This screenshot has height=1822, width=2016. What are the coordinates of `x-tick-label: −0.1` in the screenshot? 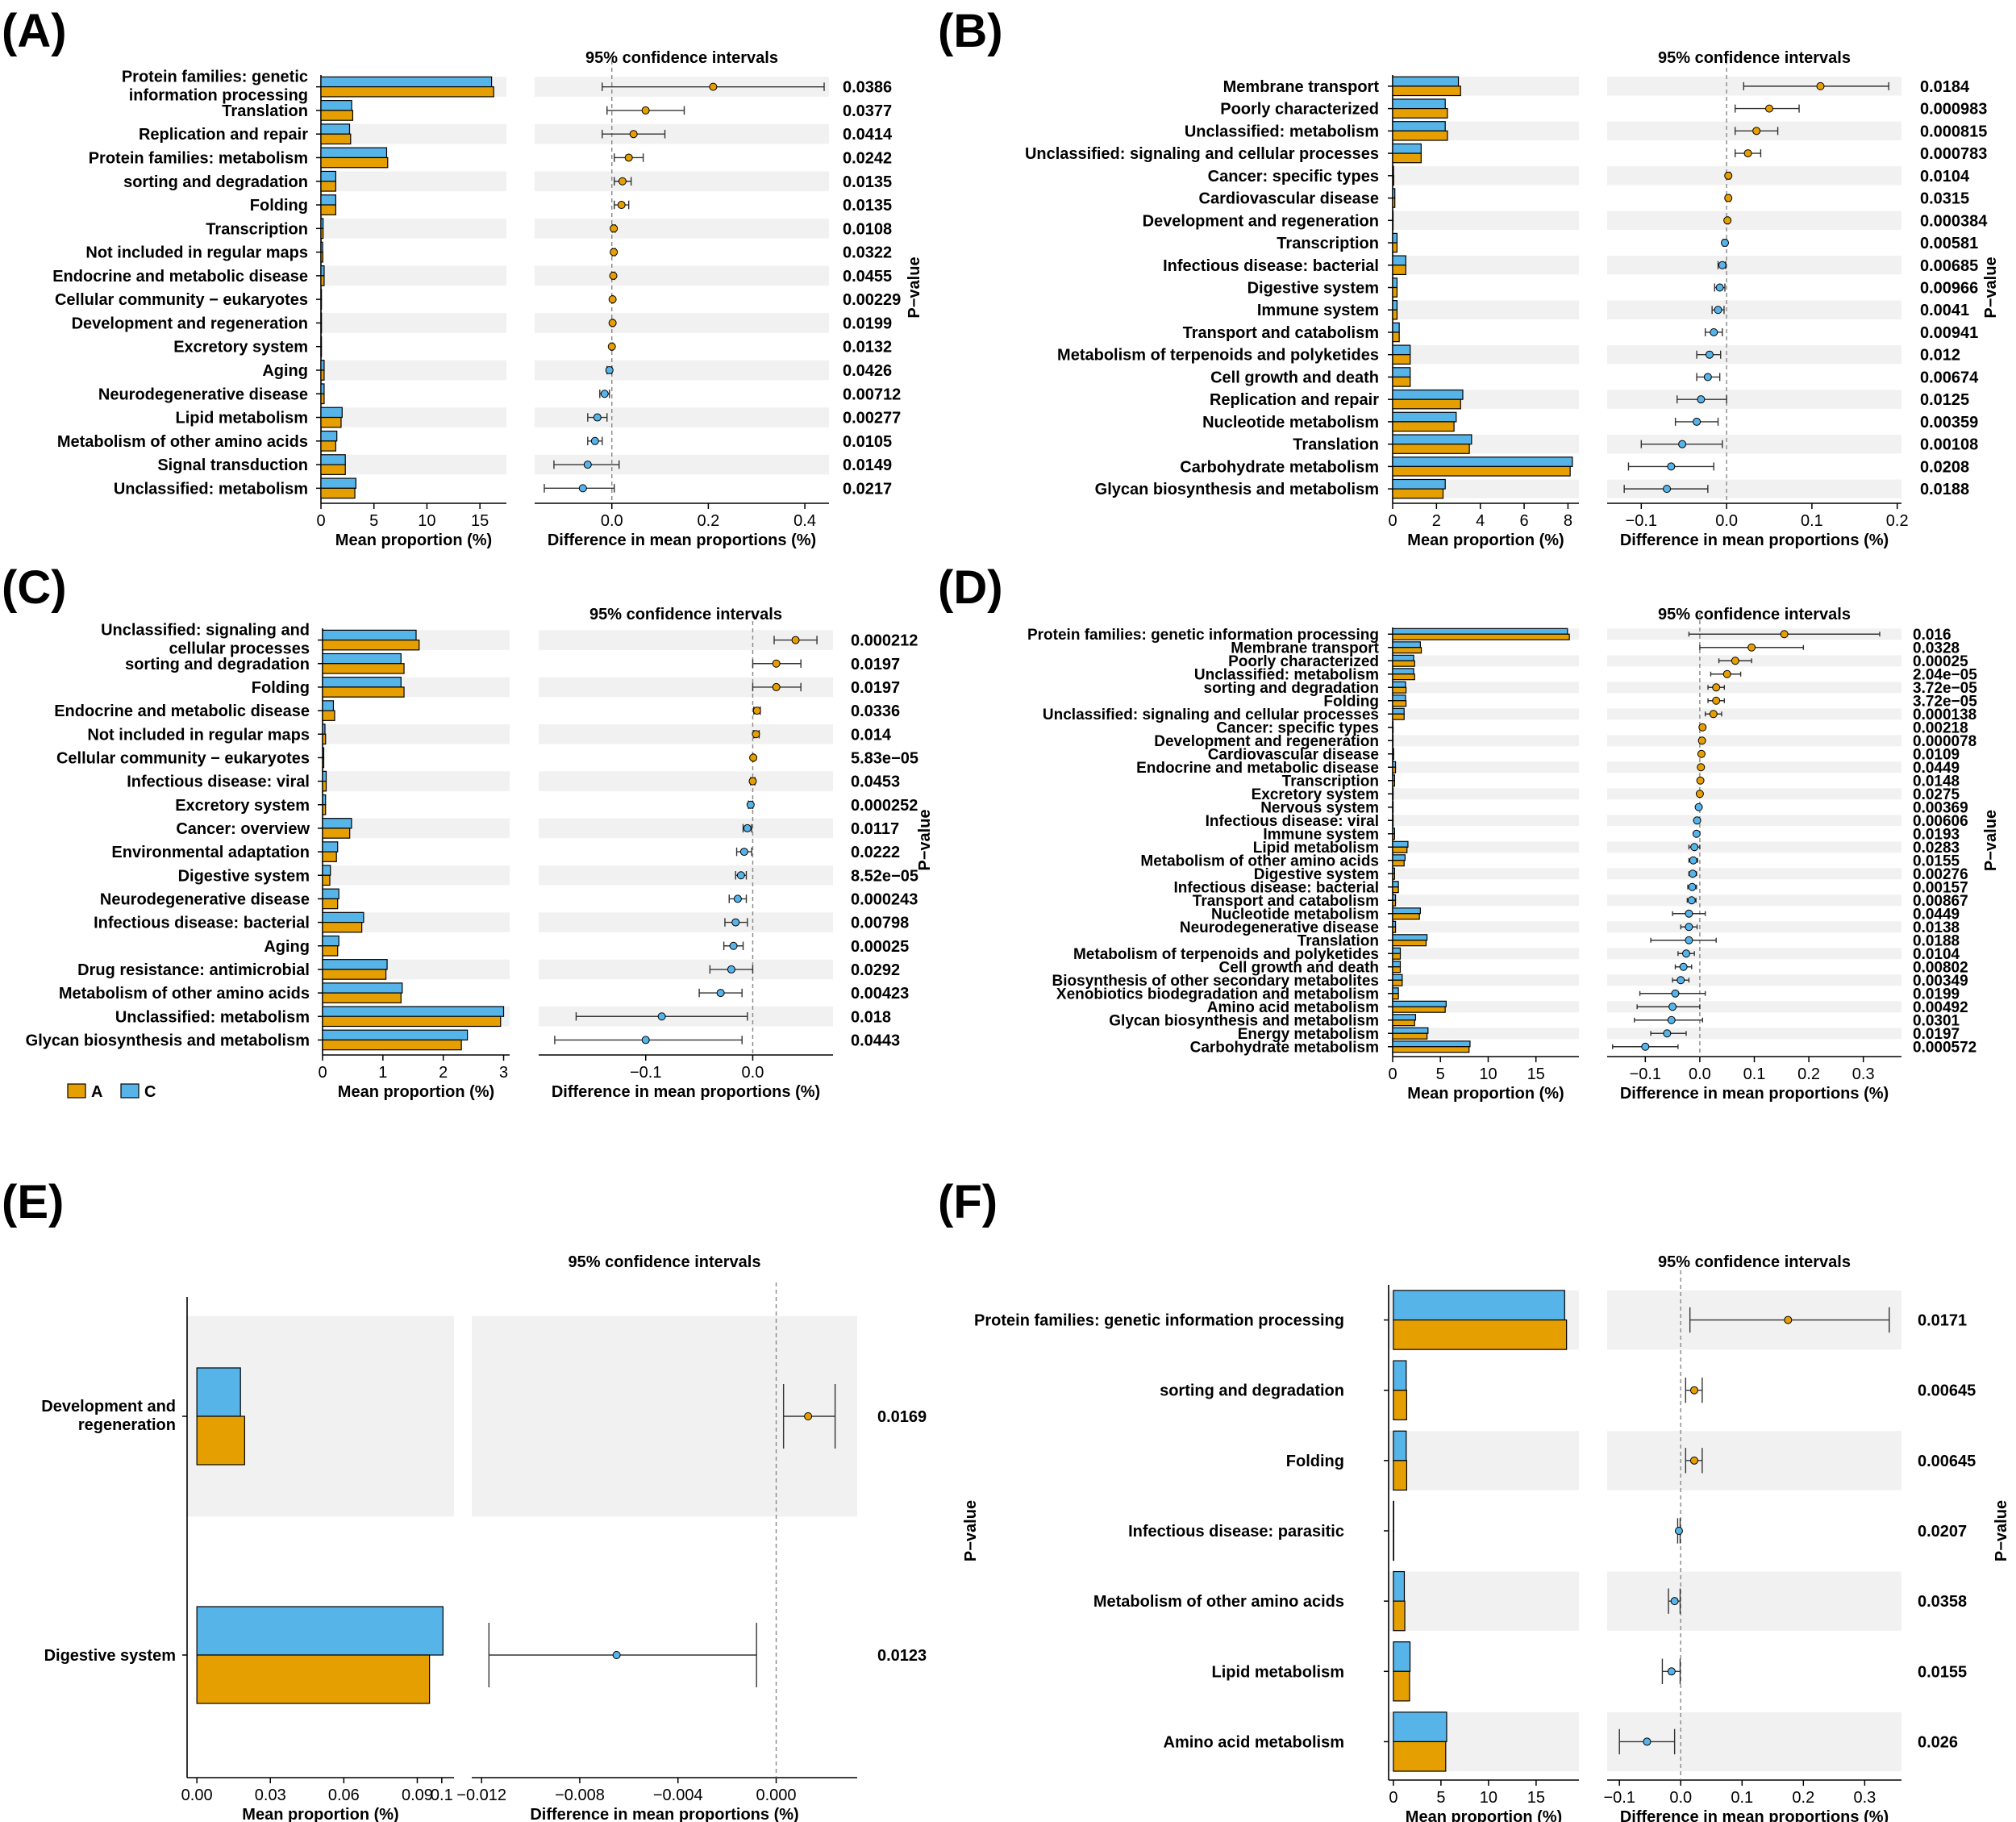 It's located at (1619, 1798).